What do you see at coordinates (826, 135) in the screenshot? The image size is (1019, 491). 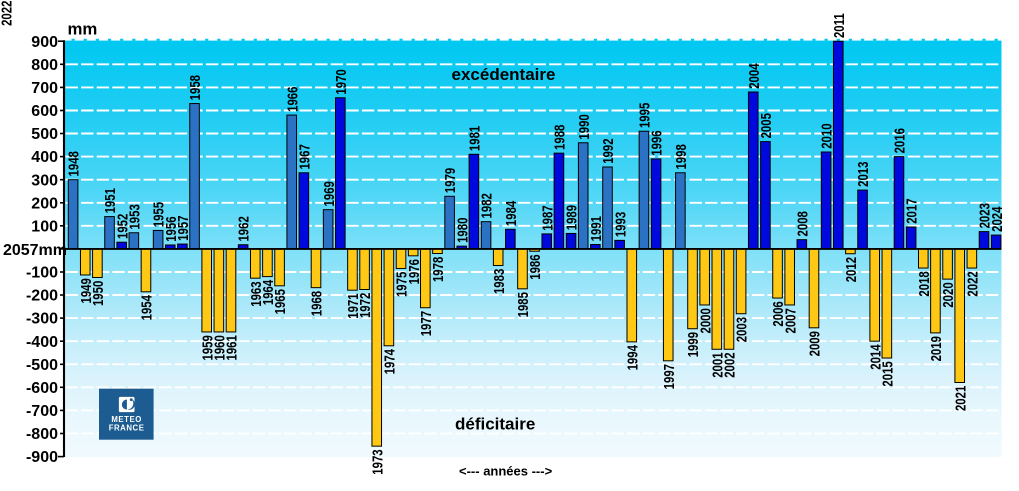 I see `svg-text: 2010` at bounding box center [826, 135].